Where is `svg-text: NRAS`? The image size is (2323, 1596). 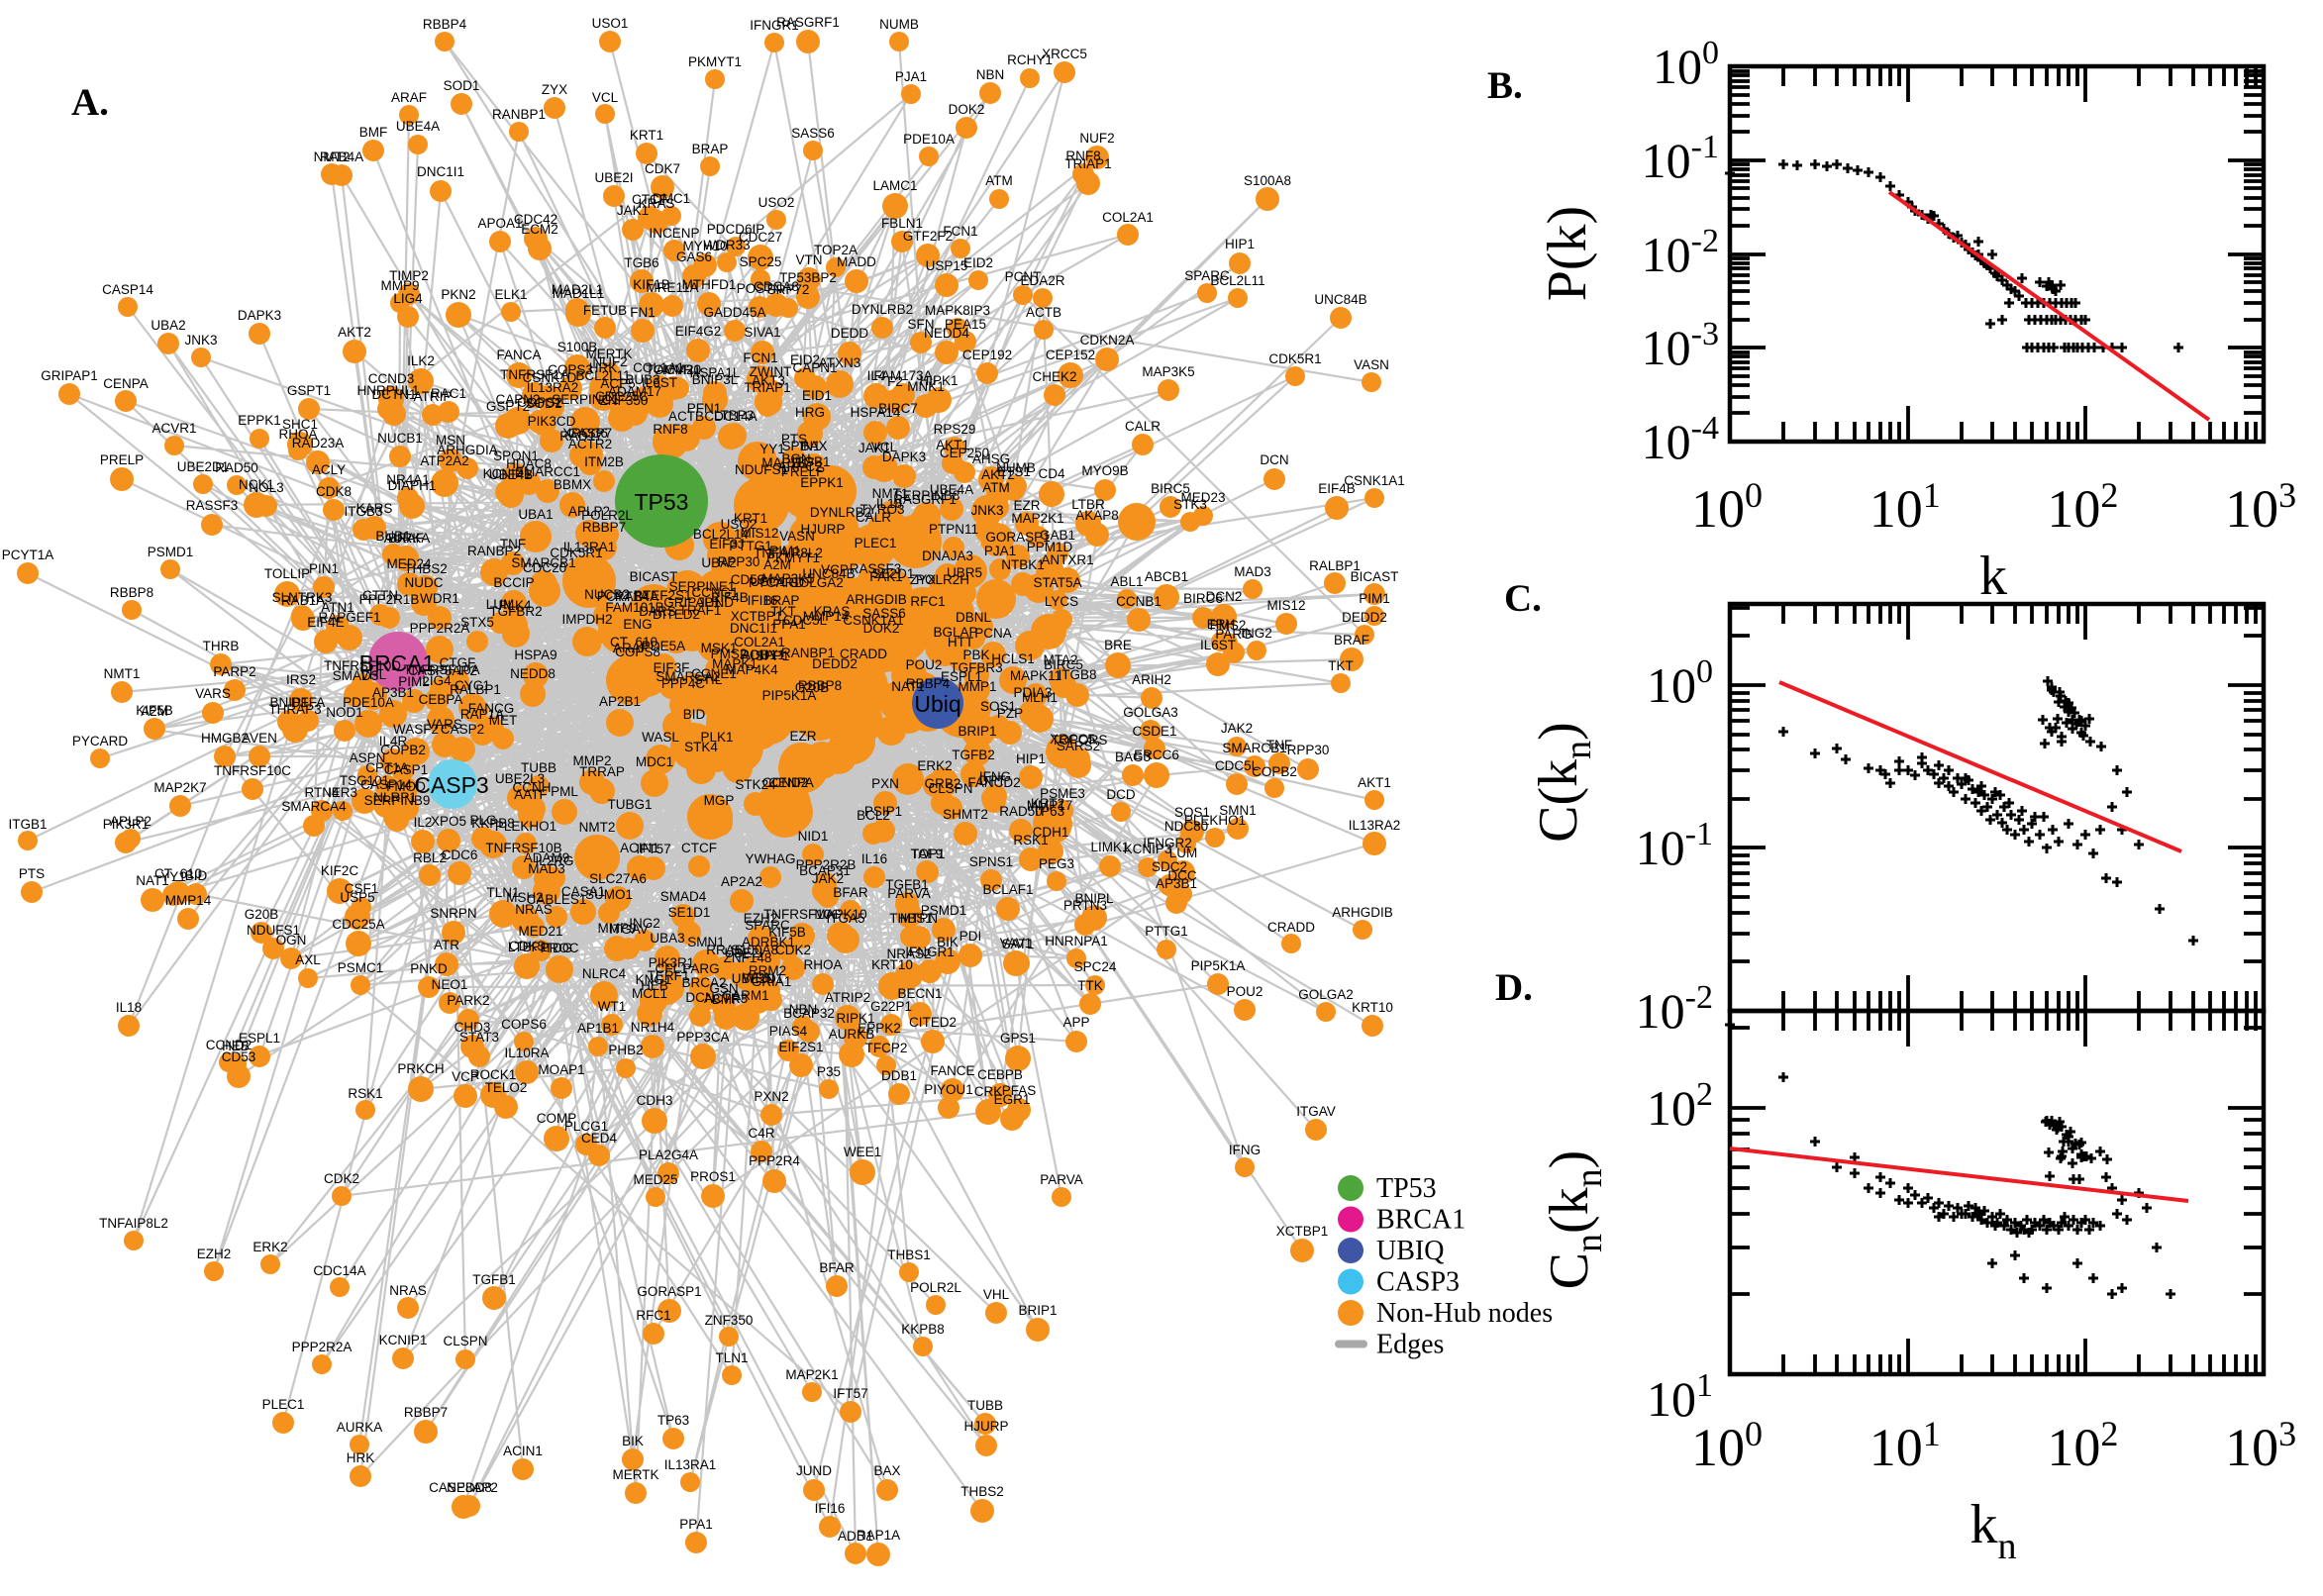 svg-text: NRAS is located at coordinates (534, 909).